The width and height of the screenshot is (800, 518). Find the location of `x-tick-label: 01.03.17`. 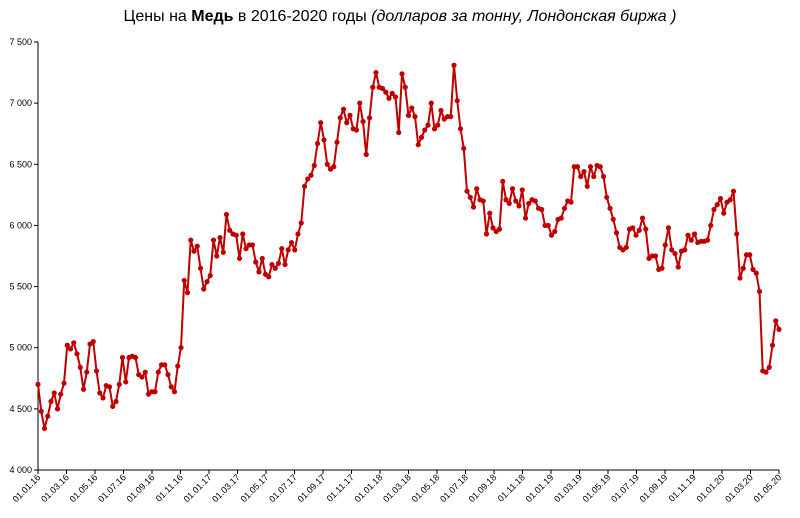

x-tick-label: 01.03.17 is located at coordinates (226, 488).